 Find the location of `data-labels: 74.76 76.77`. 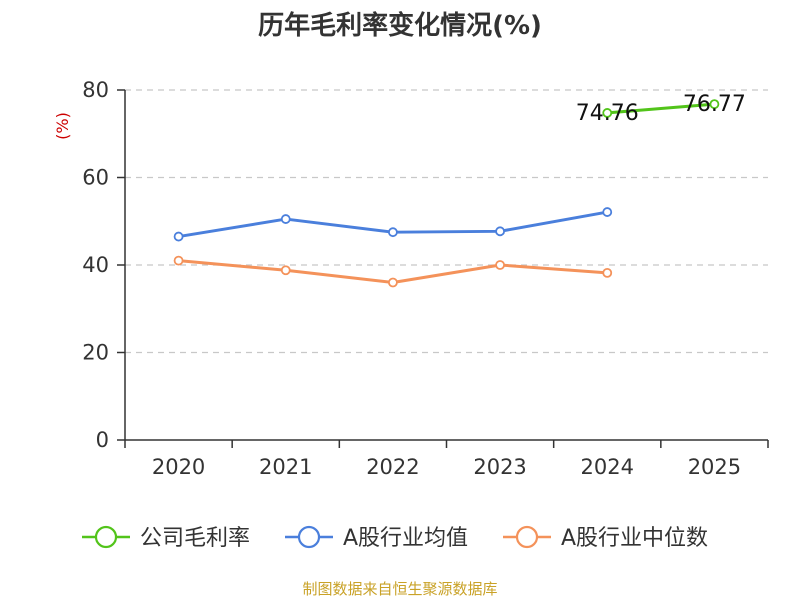

data-labels: 74.76 76.77 is located at coordinates (661, 109).